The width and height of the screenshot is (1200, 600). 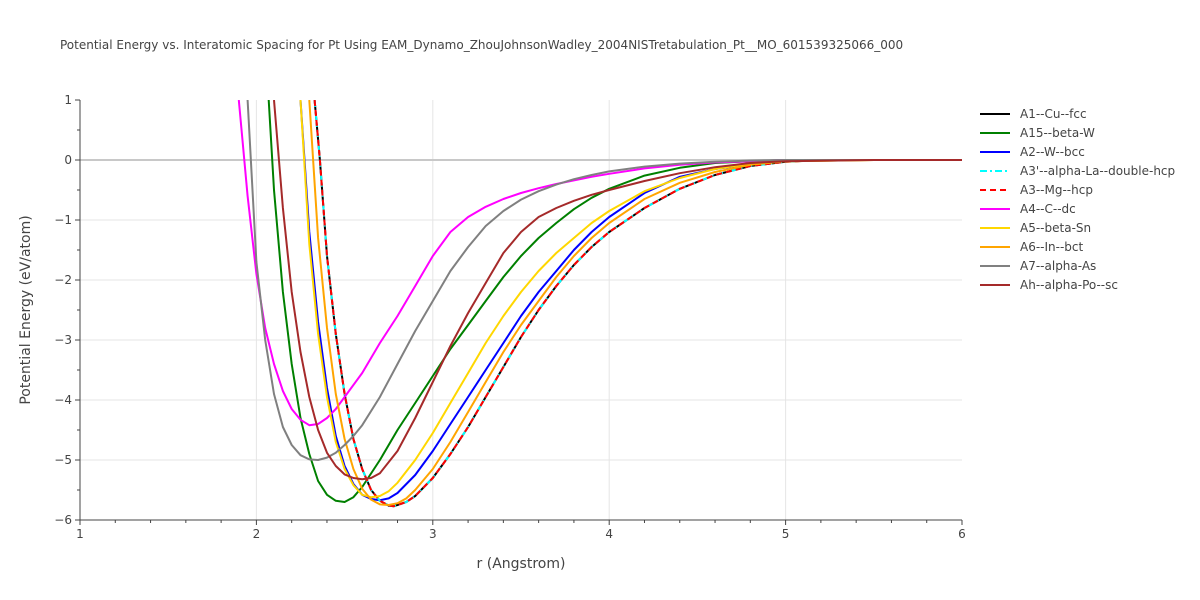 What do you see at coordinates (63, 520) in the screenshot?
I see `y-tick-label: −6` at bounding box center [63, 520].